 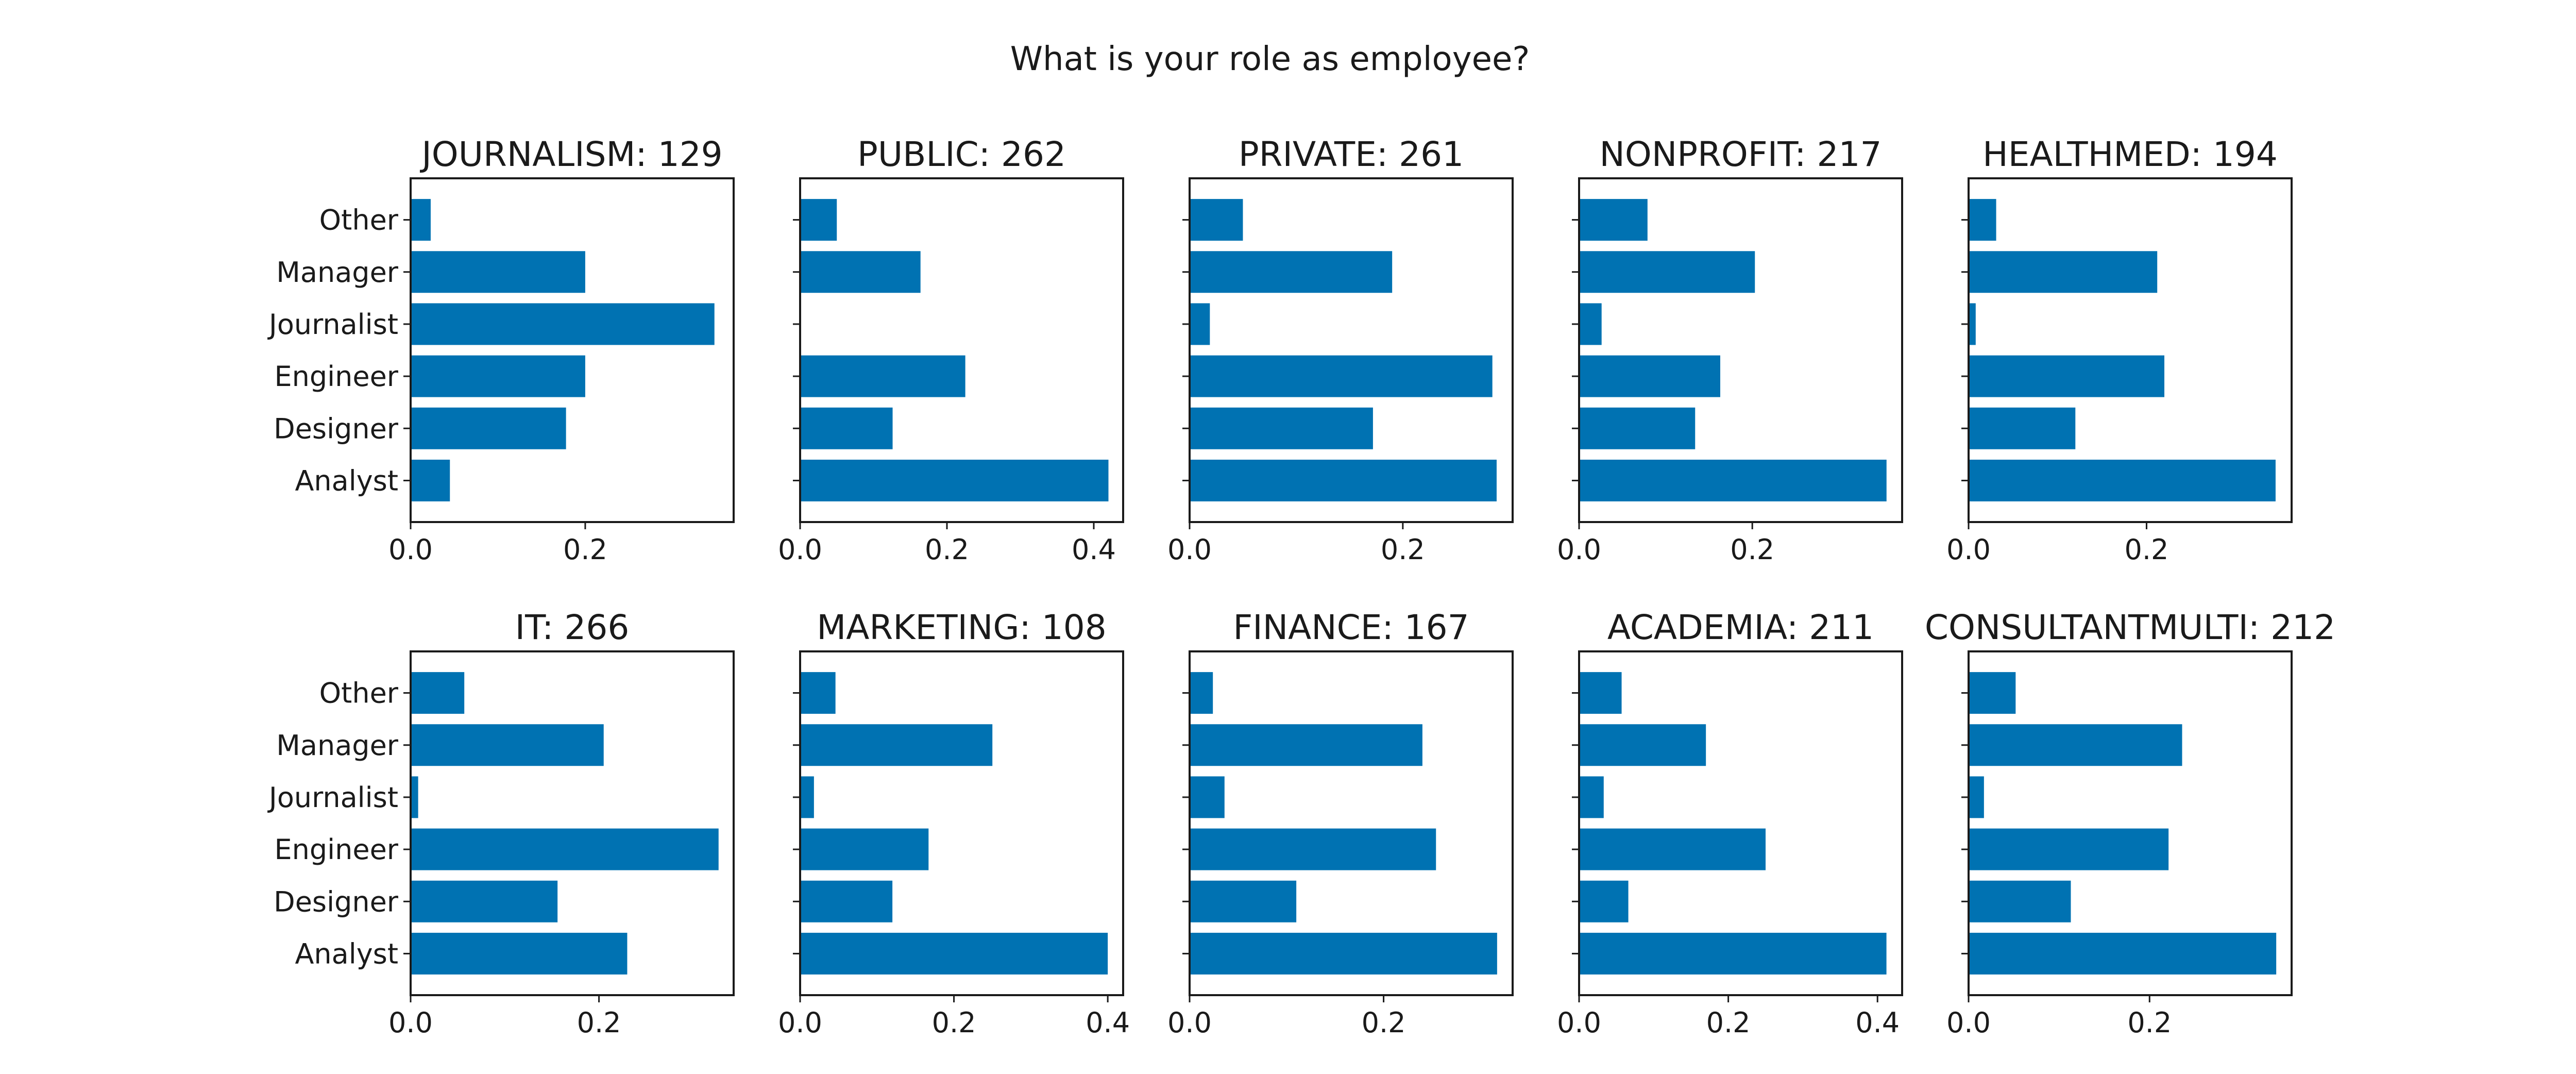 I want to click on figure-title: What is your role as employee?, so click(x=1270, y=59).